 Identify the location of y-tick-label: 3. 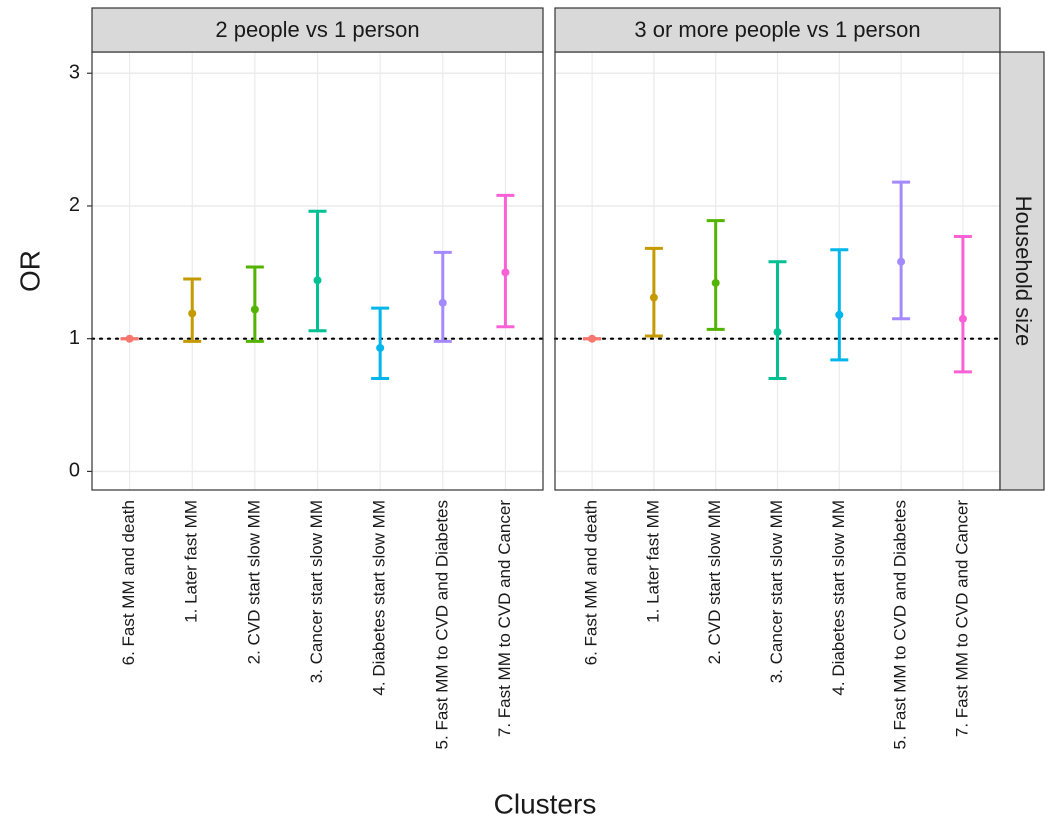
(74, 73).